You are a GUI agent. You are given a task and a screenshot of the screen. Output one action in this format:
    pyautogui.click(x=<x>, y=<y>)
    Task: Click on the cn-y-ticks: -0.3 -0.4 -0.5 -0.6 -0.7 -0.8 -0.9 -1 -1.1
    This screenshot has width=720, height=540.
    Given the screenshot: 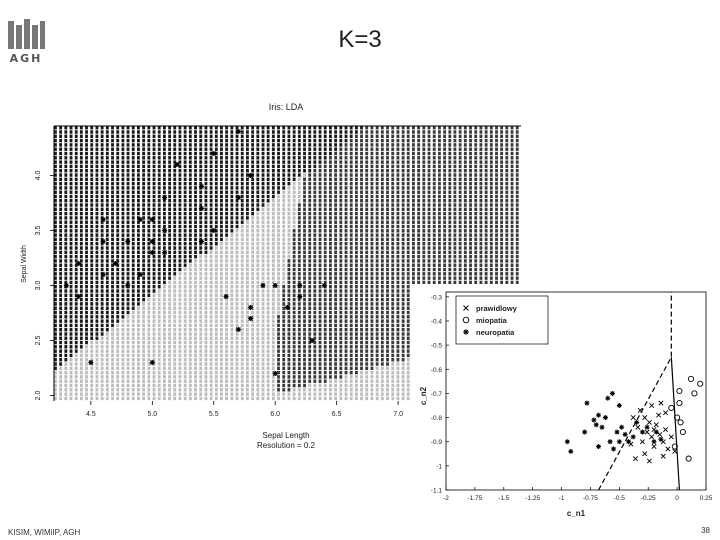 What is the action you would take?
    pyautogui.click(x=440, y=394)
    